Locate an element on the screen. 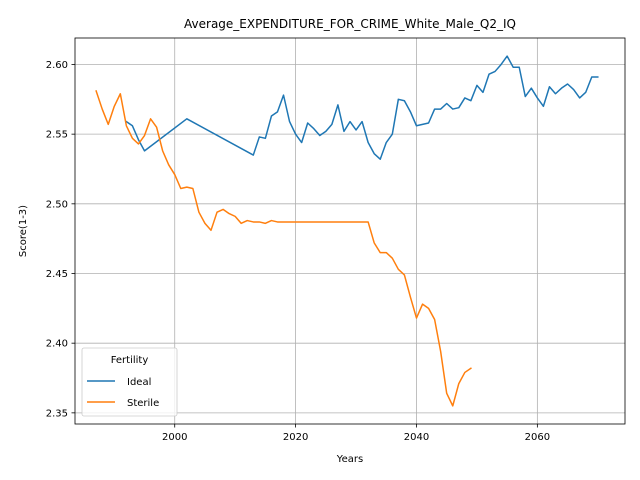 Image resolution: width=640 pixels, height=480 pixels. x-axis-ticks: 2000 2020 2040 2060 is located at coordinates (356, 433).